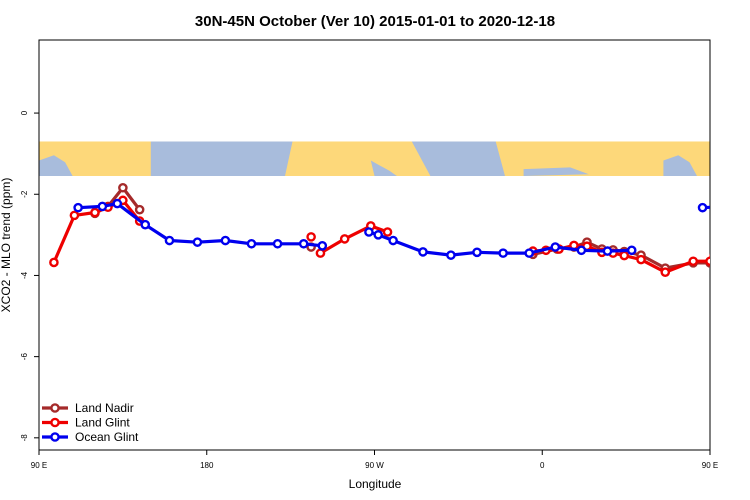  I want to click on x-tick-label: 0, so click(542, 465).